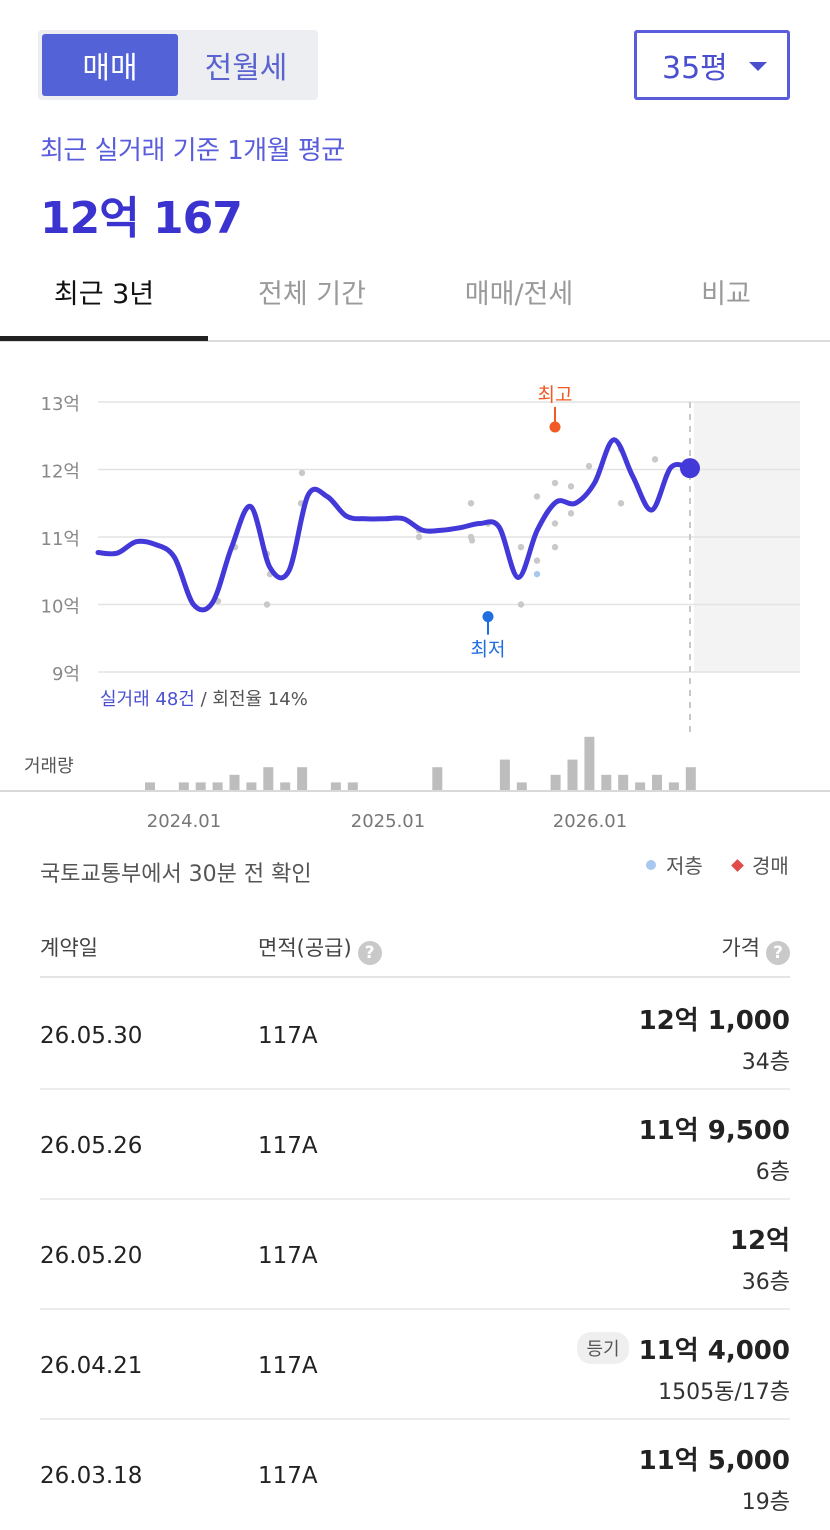 The width and height of the screenshot is (830, 1530). Describe the element at coordinates (415, 949) in the screenshot. I see `transactions-table-header: 계약일 면적(공급)? 가격?` at that location.